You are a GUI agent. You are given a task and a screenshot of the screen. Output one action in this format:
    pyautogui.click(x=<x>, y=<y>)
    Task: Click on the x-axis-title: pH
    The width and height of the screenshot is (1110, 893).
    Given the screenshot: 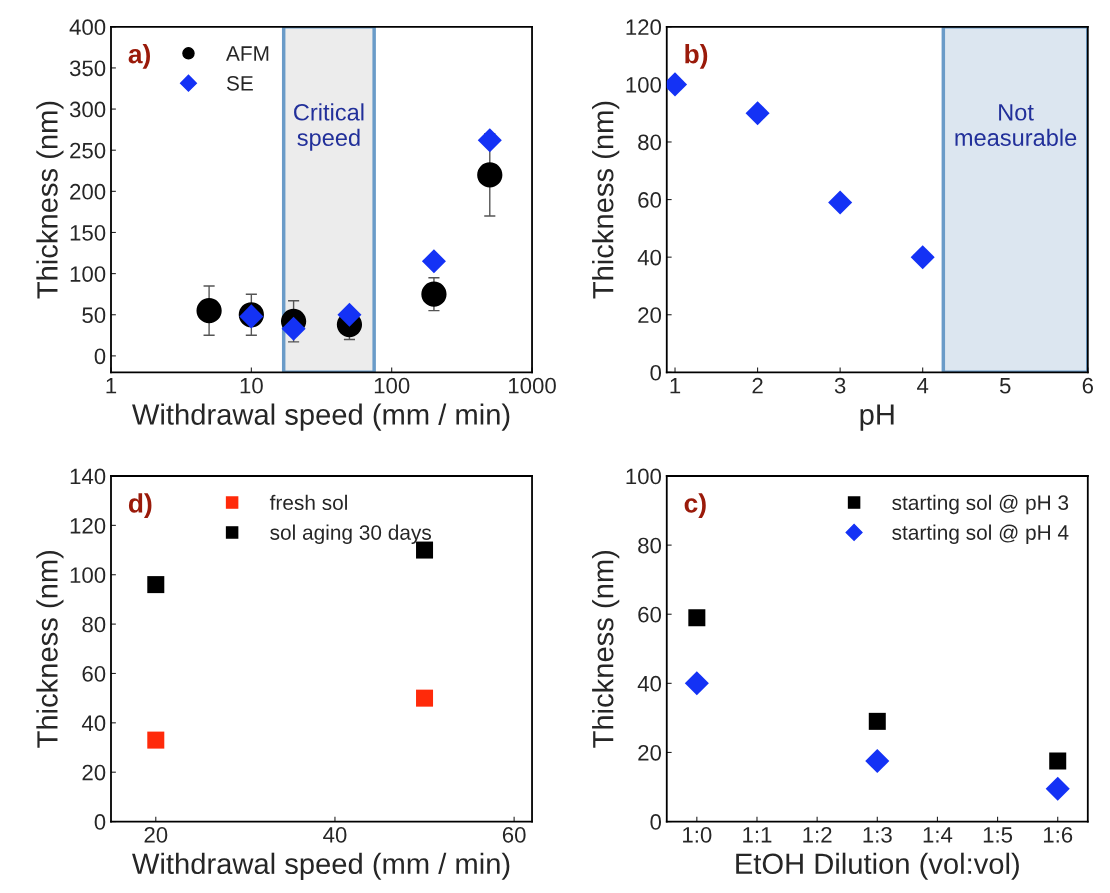 What is the action you would take?
    pyautogui.click(x=877, y=417)
    